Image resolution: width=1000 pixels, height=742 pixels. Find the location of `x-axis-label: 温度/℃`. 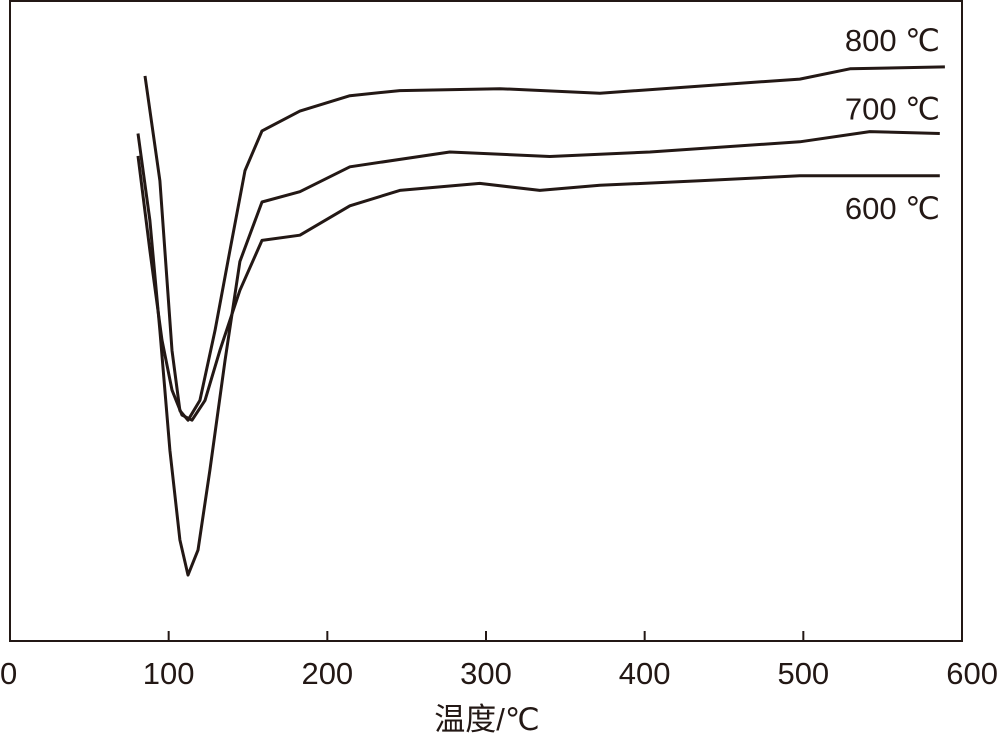

x-axis-label: 温度/℃ is located at coordinates (486, 719).